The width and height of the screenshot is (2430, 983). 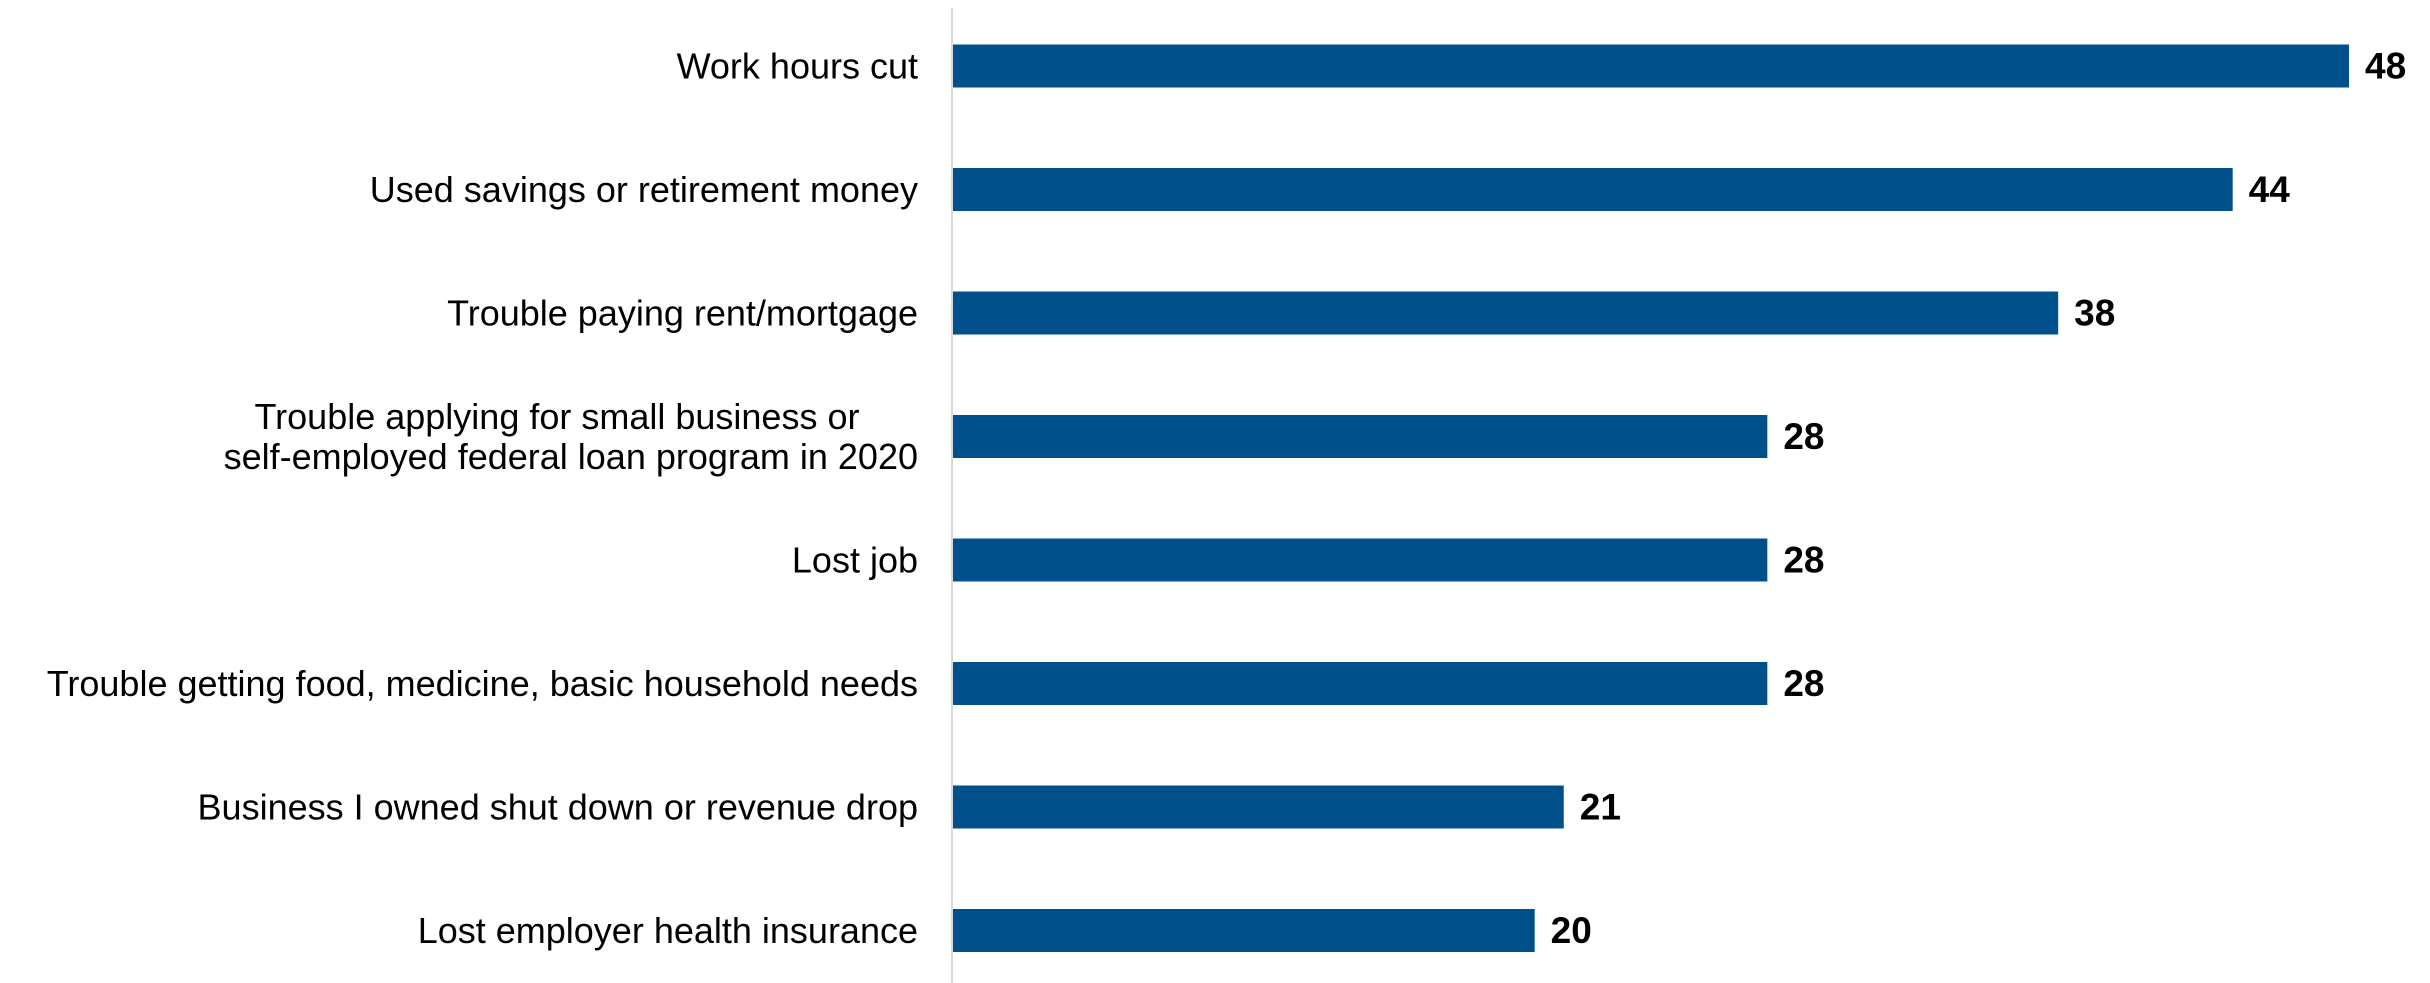 I want to click on category-label-4: Lost job, so click(x=855, y=560).